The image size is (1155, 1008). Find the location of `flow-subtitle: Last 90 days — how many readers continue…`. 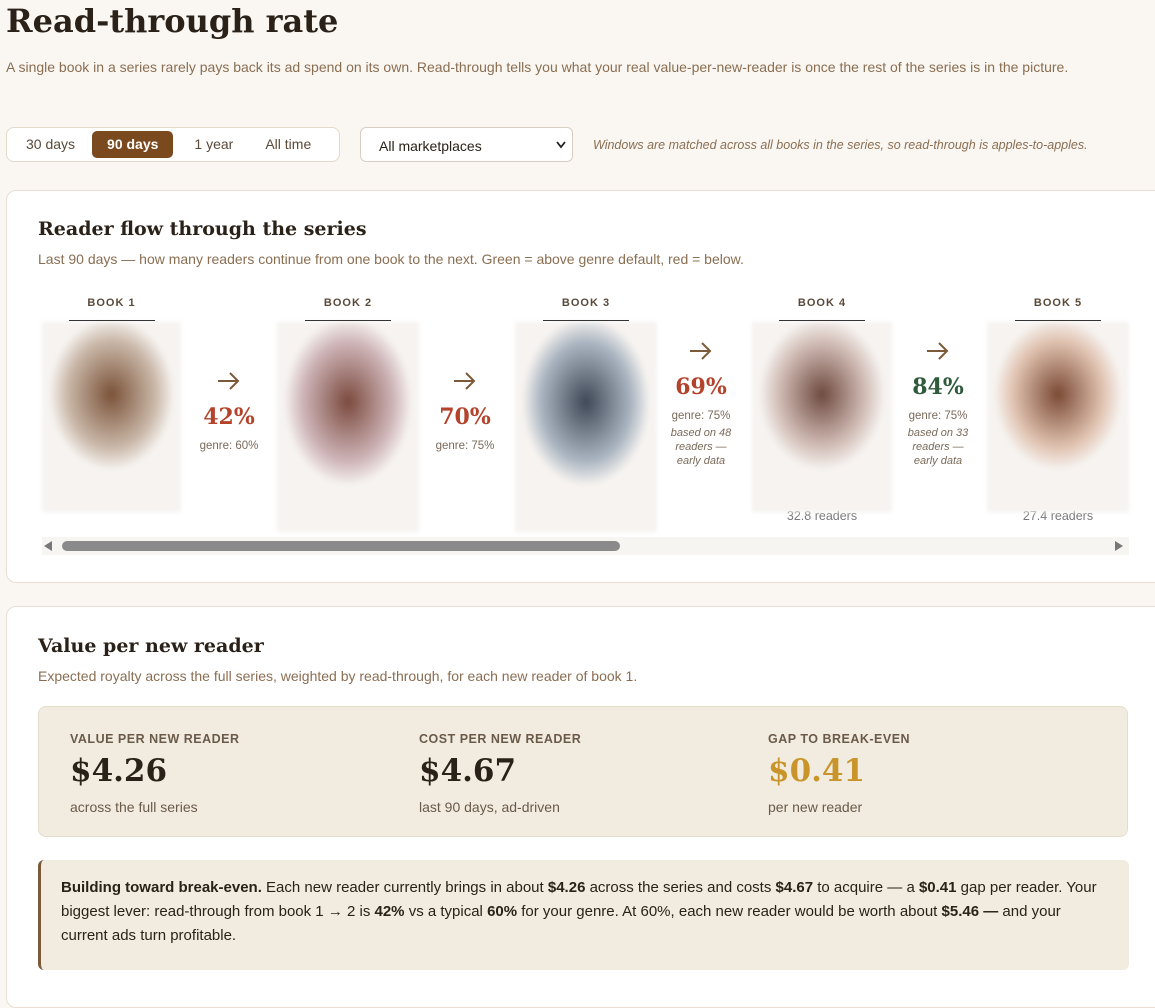

flow-subtitle: Last 90 days — how many readers continue… is located at coordinates (391, 259).